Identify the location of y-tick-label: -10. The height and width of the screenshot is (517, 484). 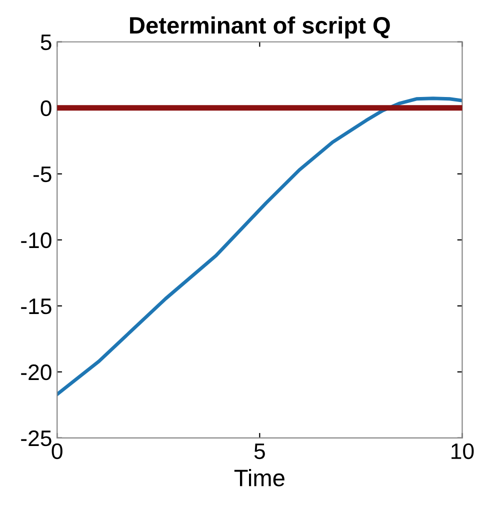
(36, 240).